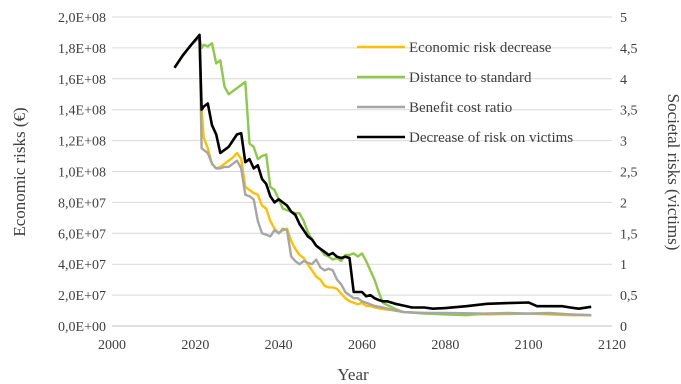  I want to click on left-tick-label: 1,4E+08, so click(82, 111).